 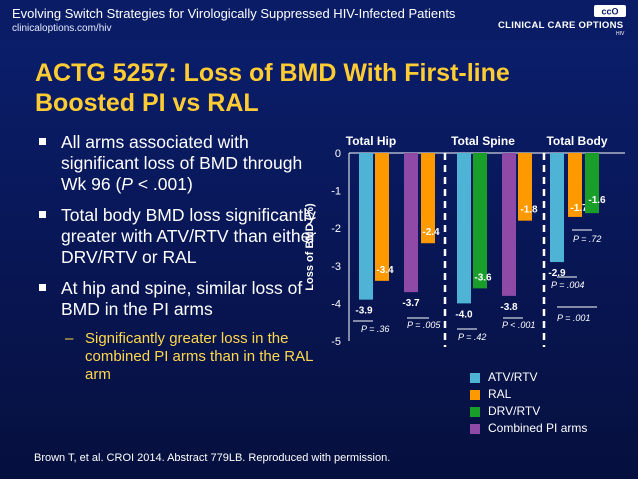 I want to click on logo-mark-text: ccO, so click(x=609, y=12).